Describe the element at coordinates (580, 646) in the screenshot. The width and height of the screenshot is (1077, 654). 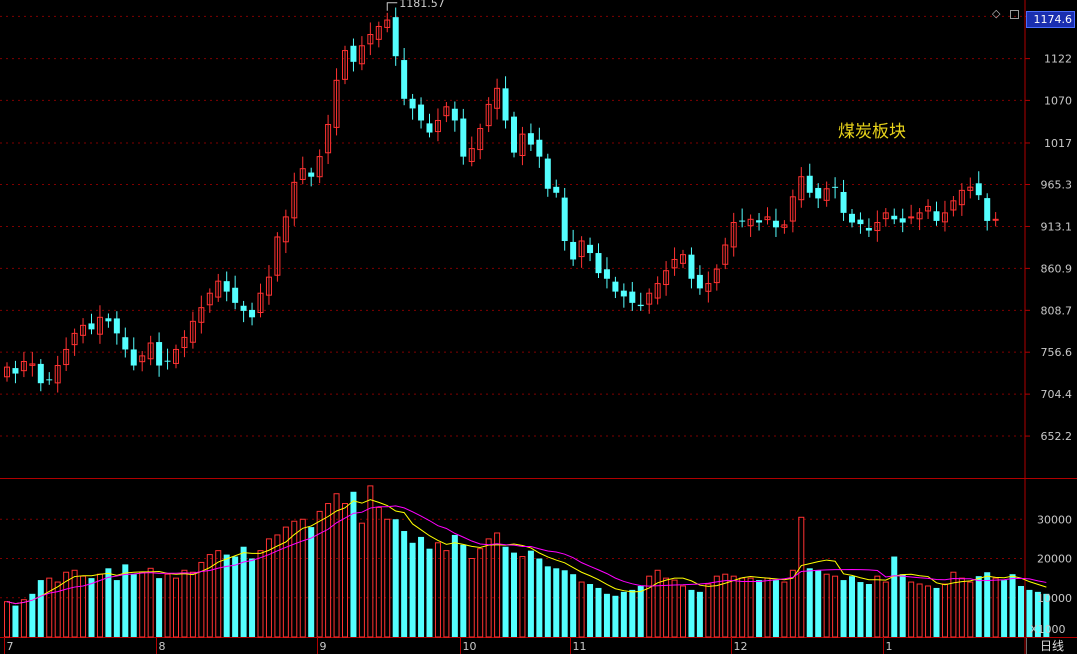
I see `month-label: 11` at that location.